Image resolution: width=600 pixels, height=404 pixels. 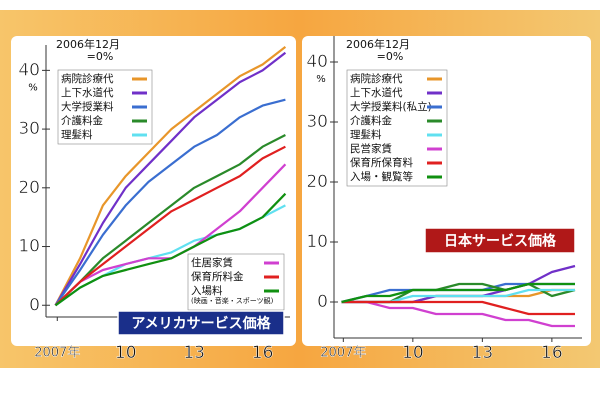 I want to click on legend-box, so click(x=397, y=128).